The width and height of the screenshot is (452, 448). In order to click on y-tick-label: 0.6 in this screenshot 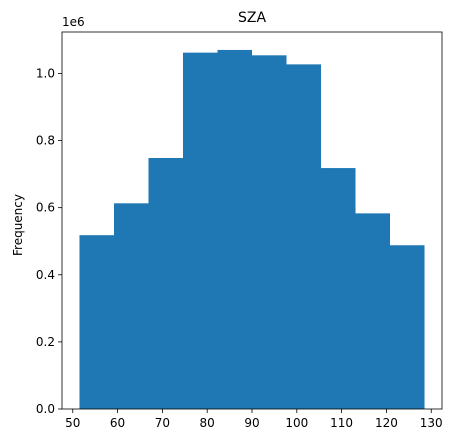, I will do `click(45, 208)`.